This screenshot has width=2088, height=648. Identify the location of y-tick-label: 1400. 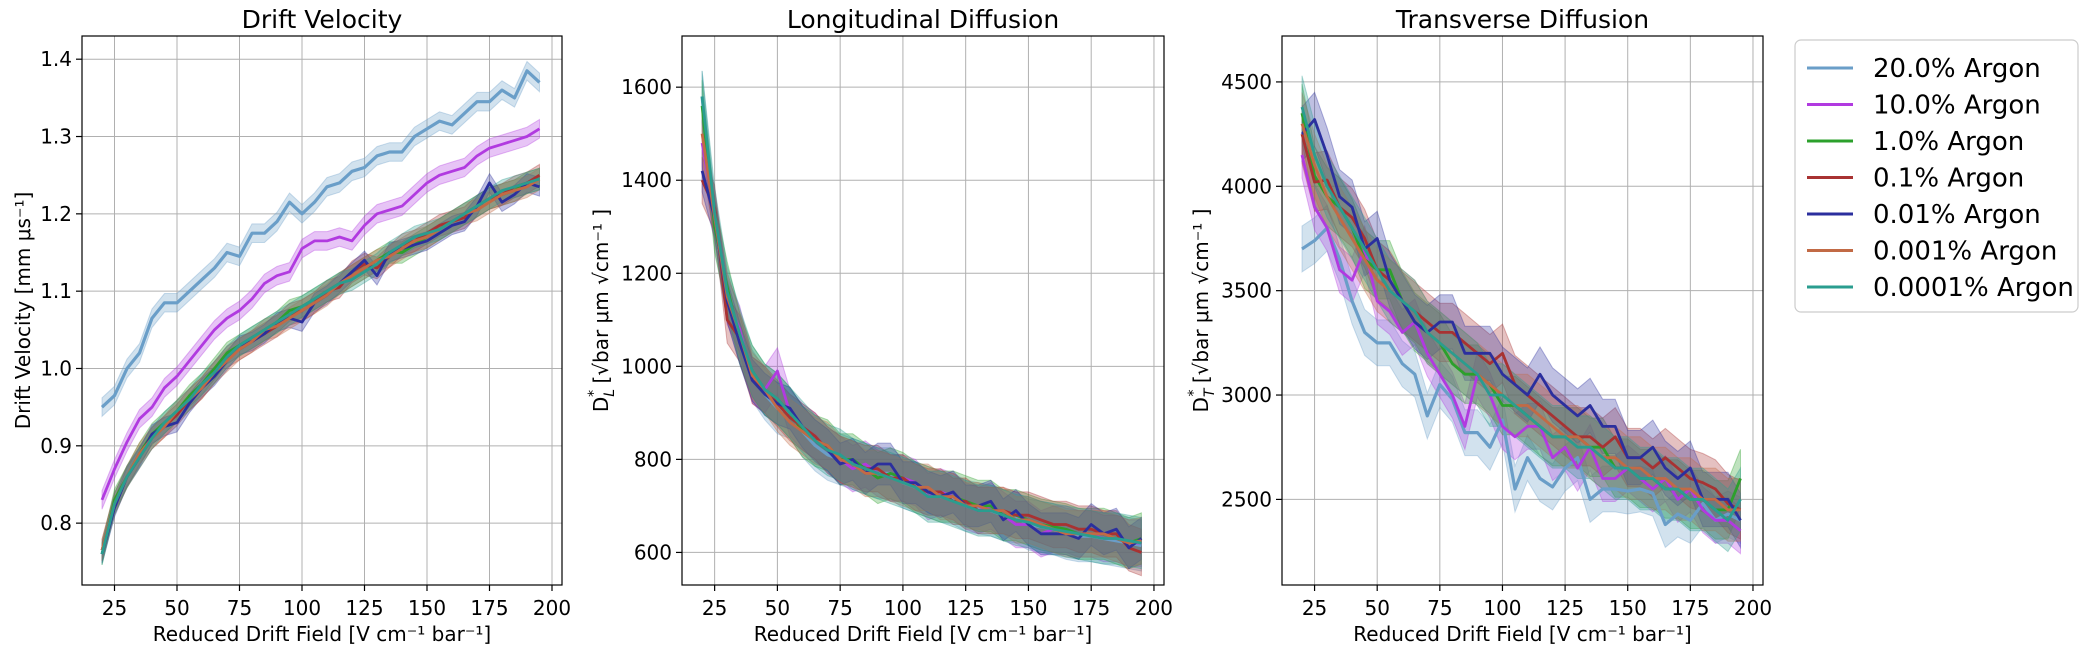
(646, 180).